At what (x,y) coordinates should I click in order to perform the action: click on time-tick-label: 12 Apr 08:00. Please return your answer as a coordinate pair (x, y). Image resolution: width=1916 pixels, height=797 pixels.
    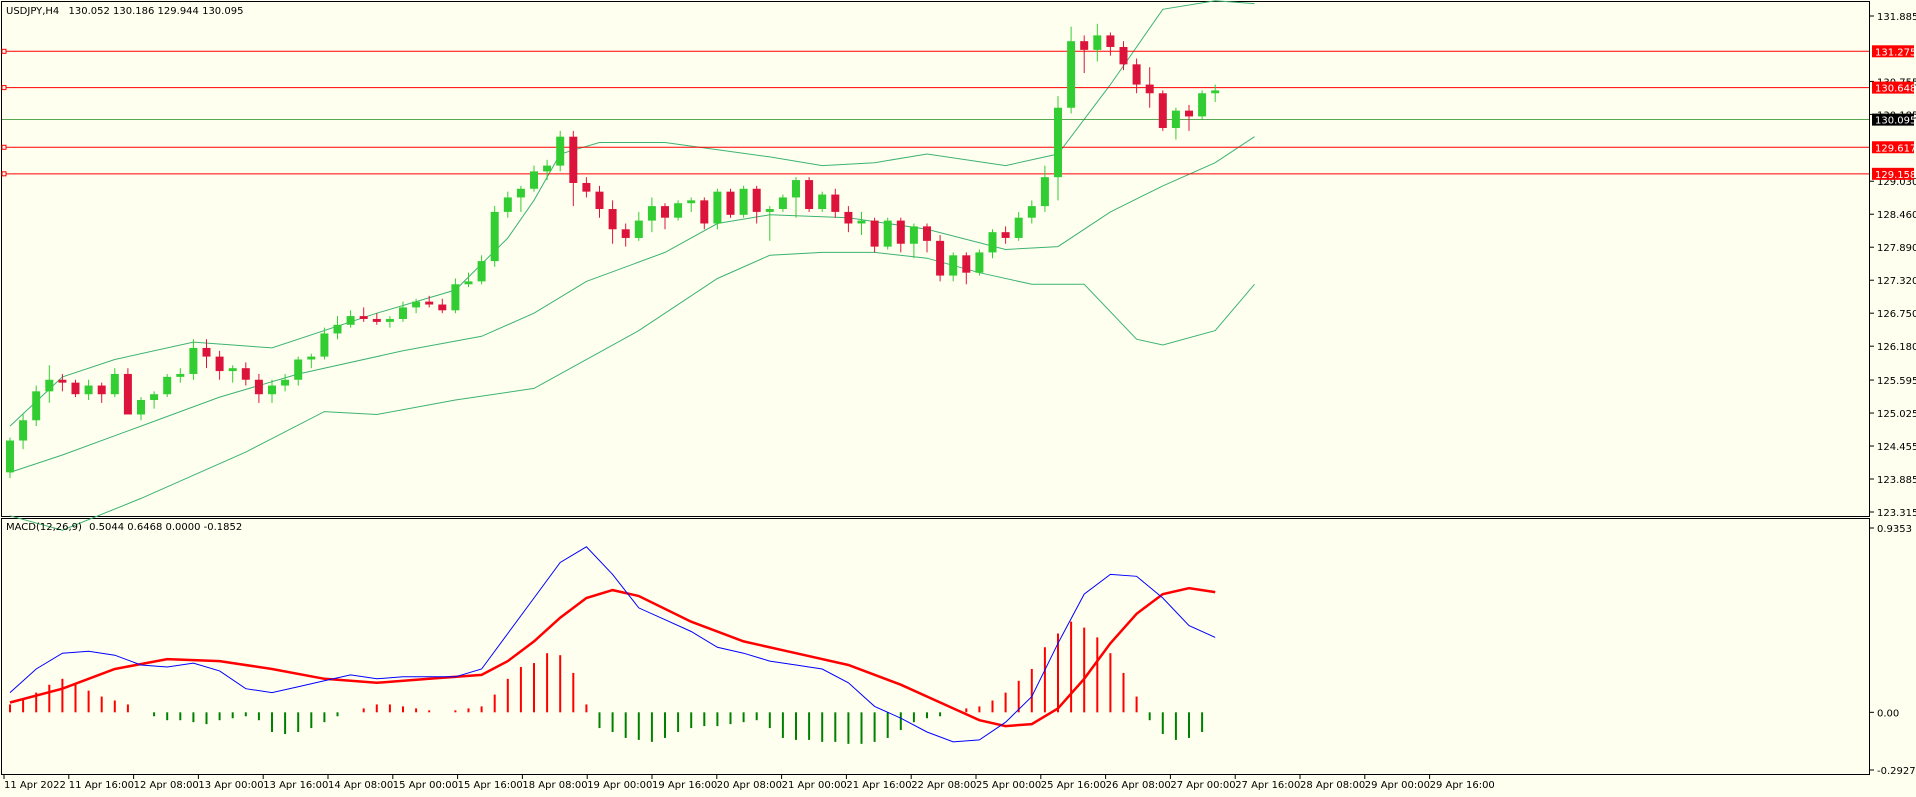
    Looking at the image, I should click on (166, 785).